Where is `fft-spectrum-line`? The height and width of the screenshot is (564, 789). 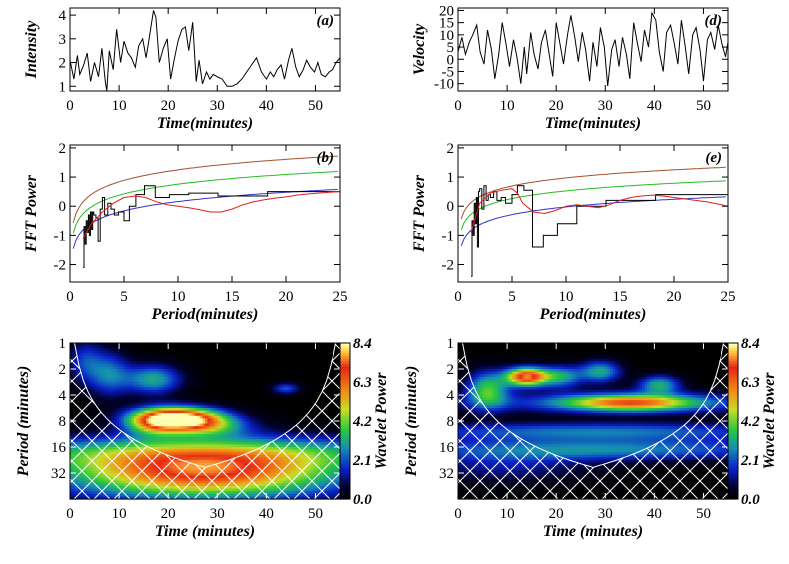 fft-spectrum-line is located at coordinates (599, 231).